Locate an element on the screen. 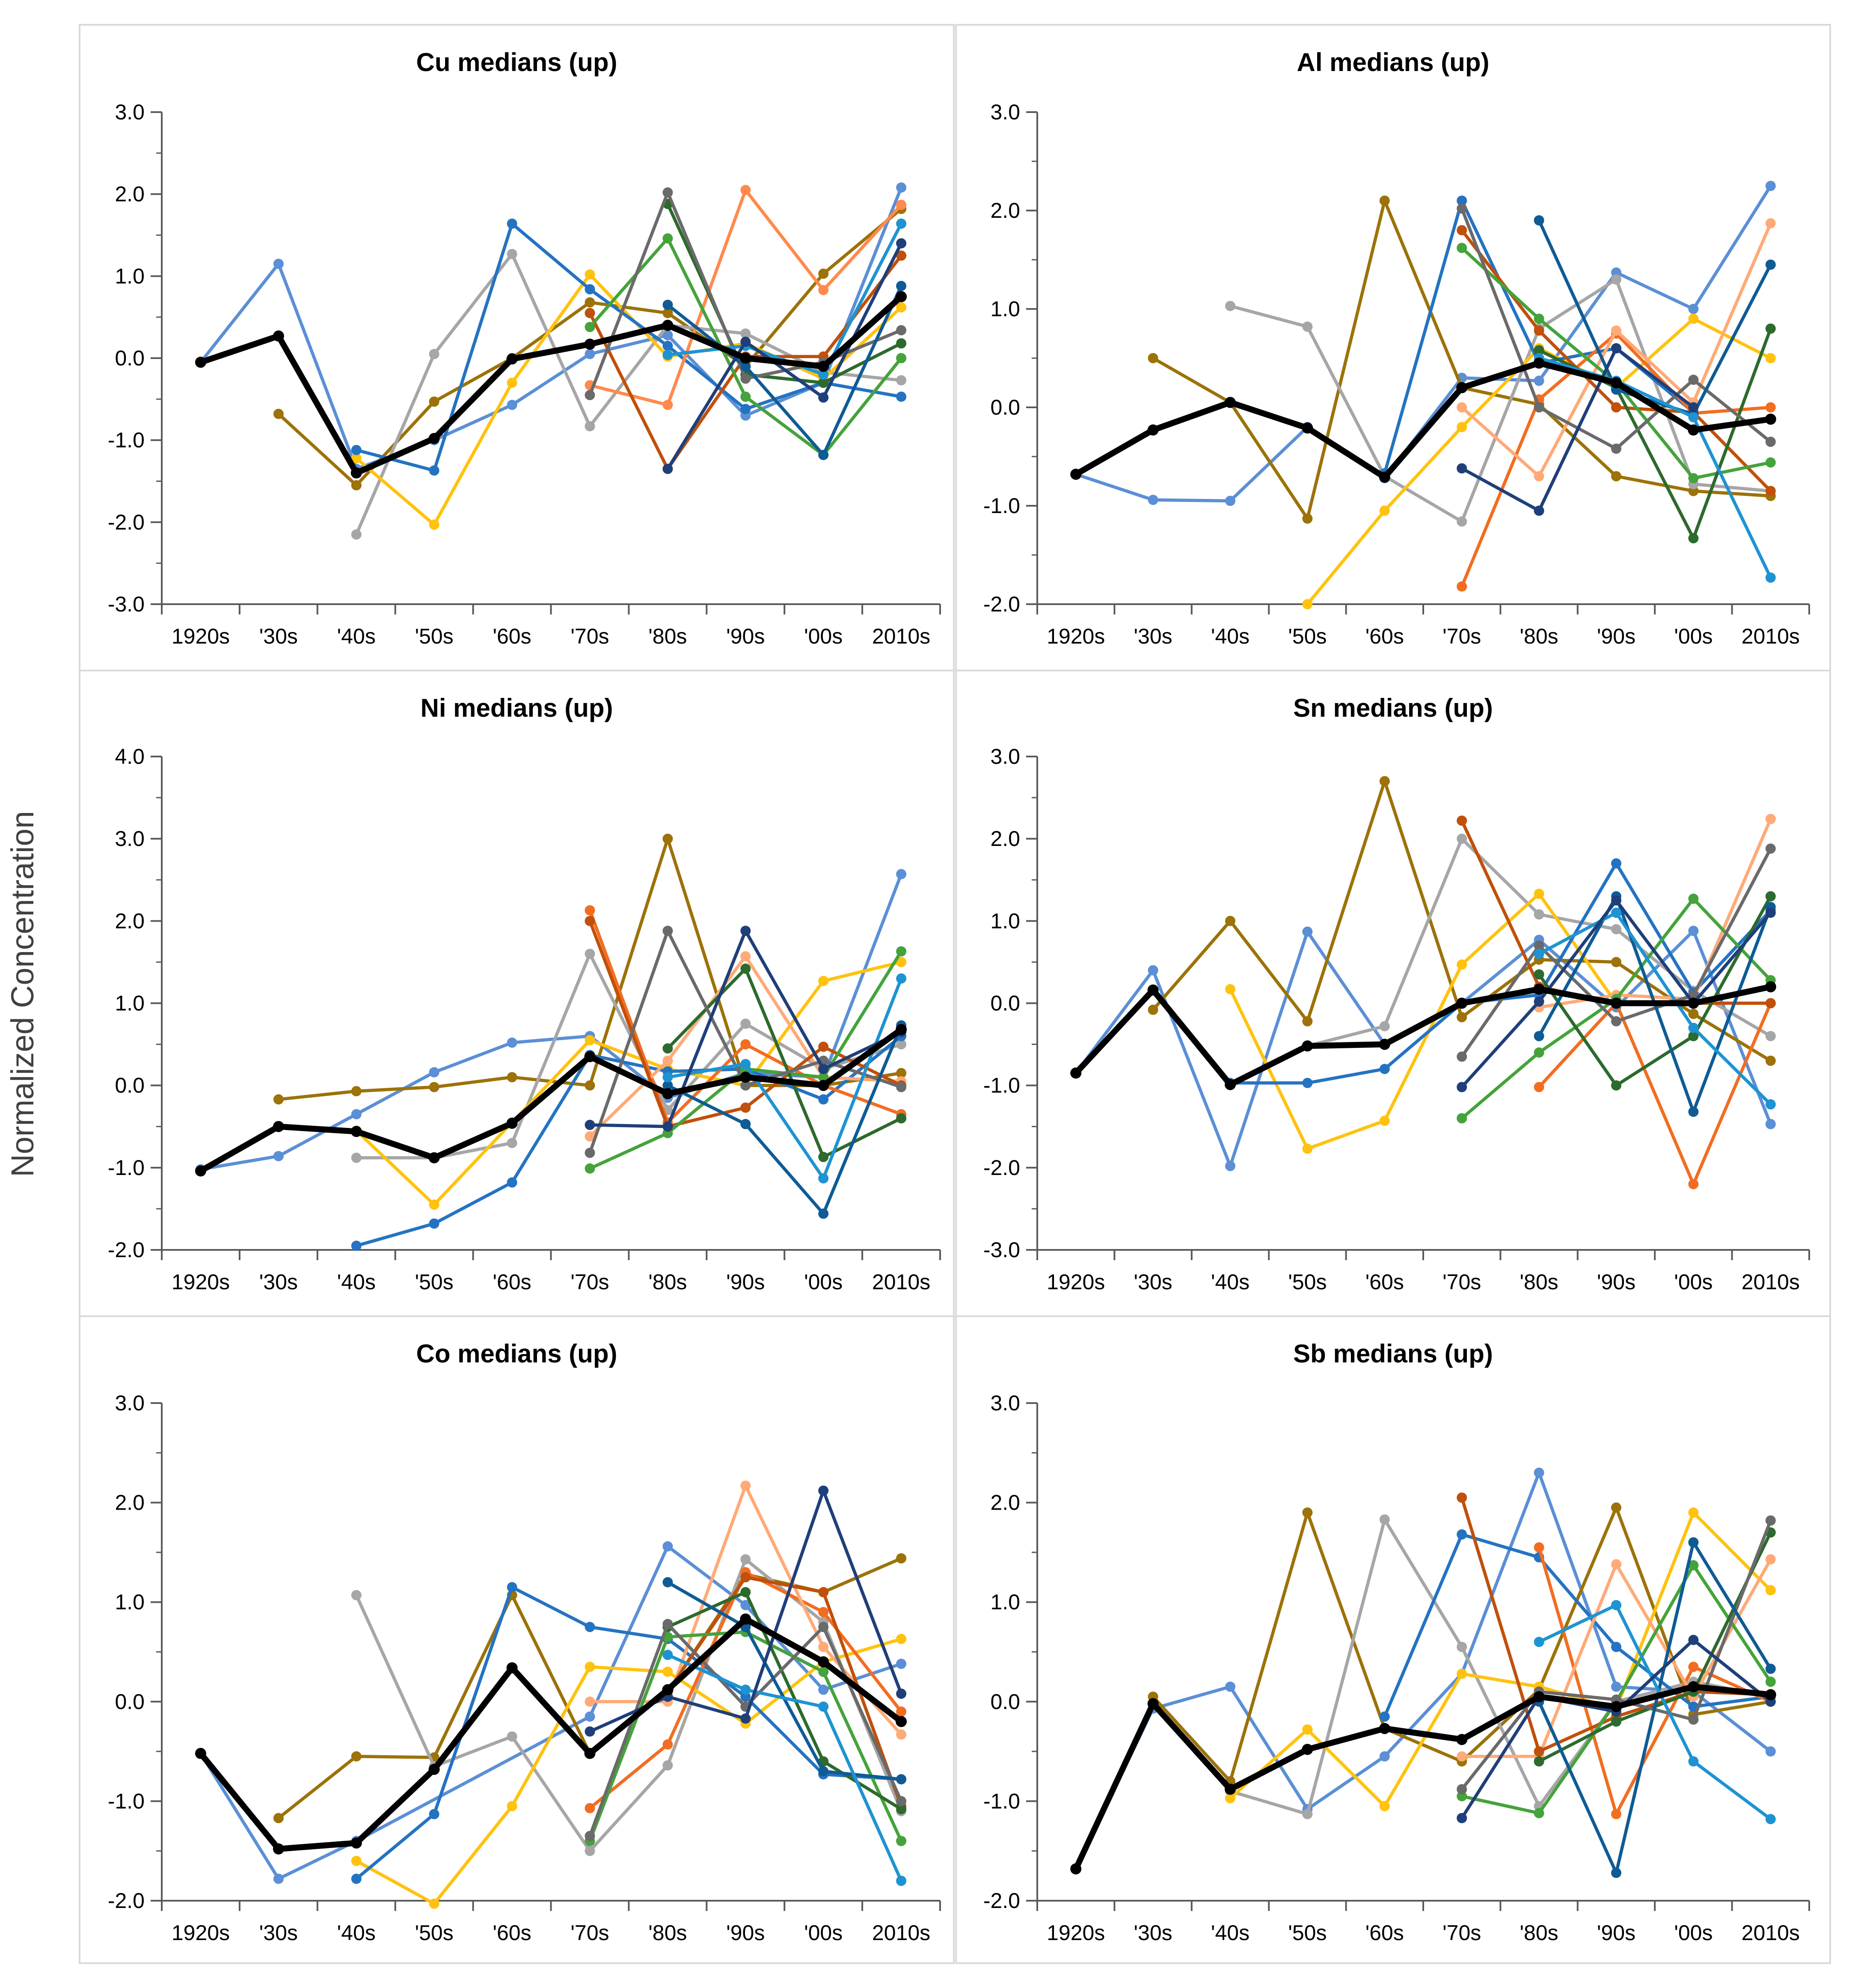 Image resolution: width=1855 pixels, height=1988 pixels. series-s10 is located at coordinates (1655, 991).